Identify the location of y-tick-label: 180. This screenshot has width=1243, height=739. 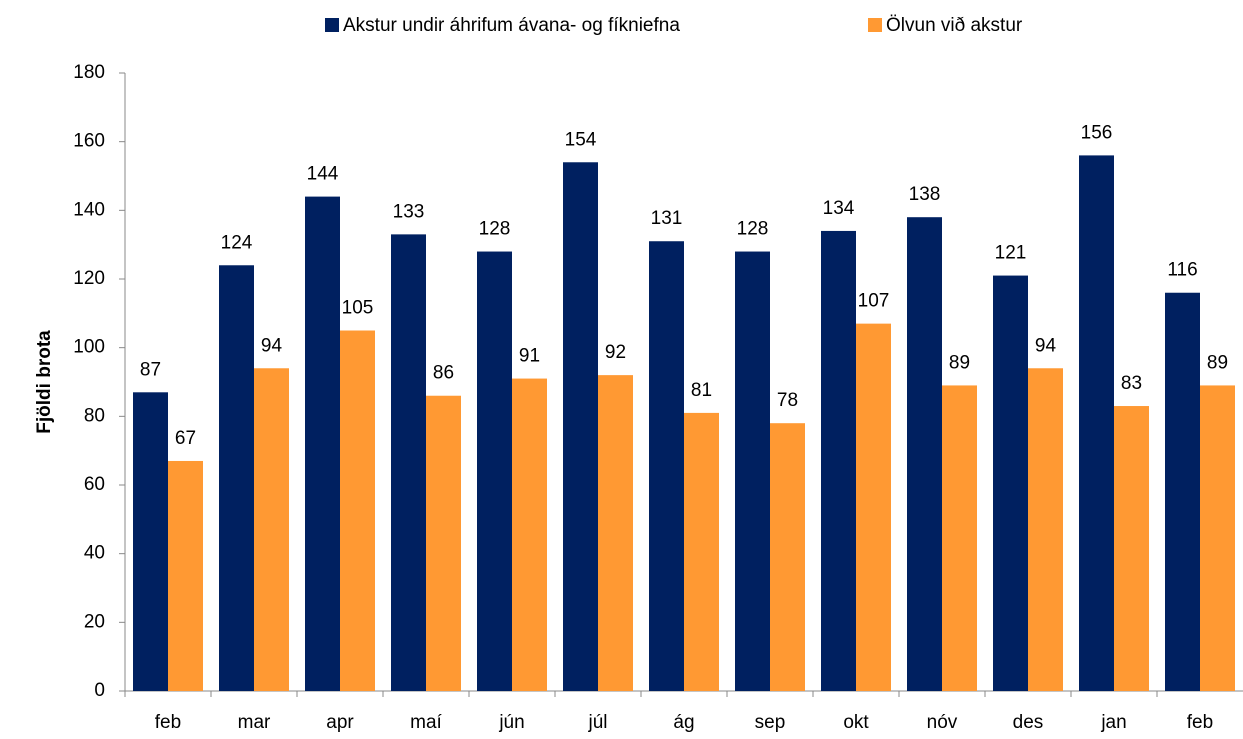
(89, 72).